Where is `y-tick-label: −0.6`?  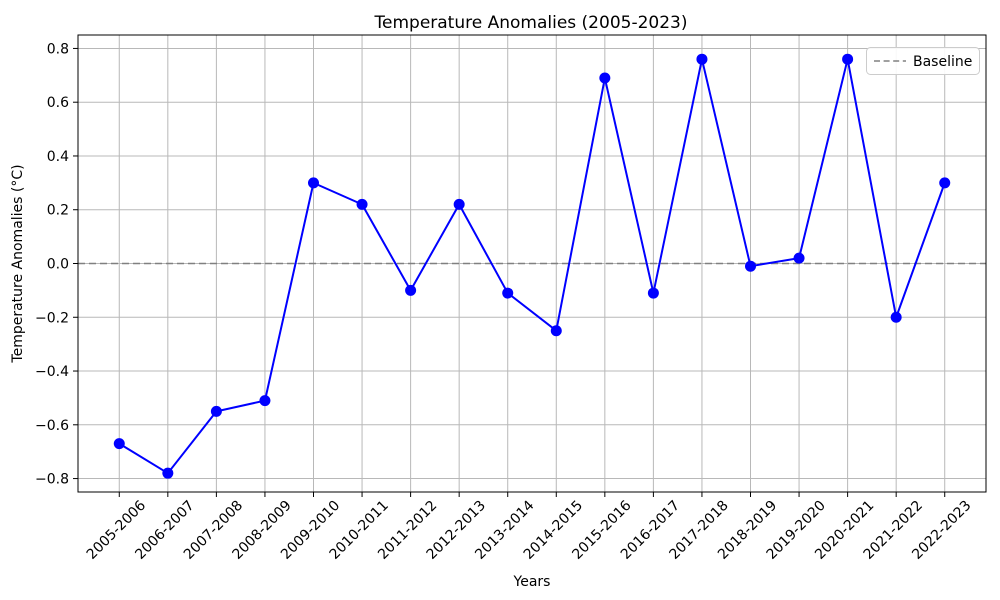
y-tick-label: −0.6 is located at coordinates (52, 426).